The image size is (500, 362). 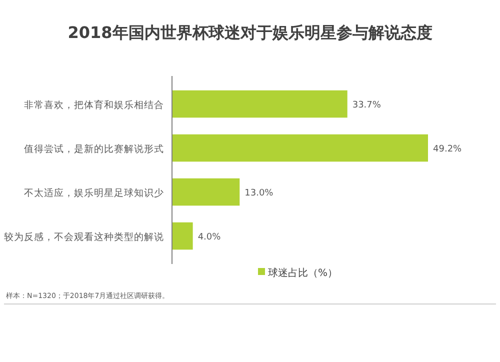 What do you see at coordinates (94, 105) in the screenshot?
I see `y-tick-label: 非常喜欢，把体育和娱乐相结合` at bounding box center [94, 105].